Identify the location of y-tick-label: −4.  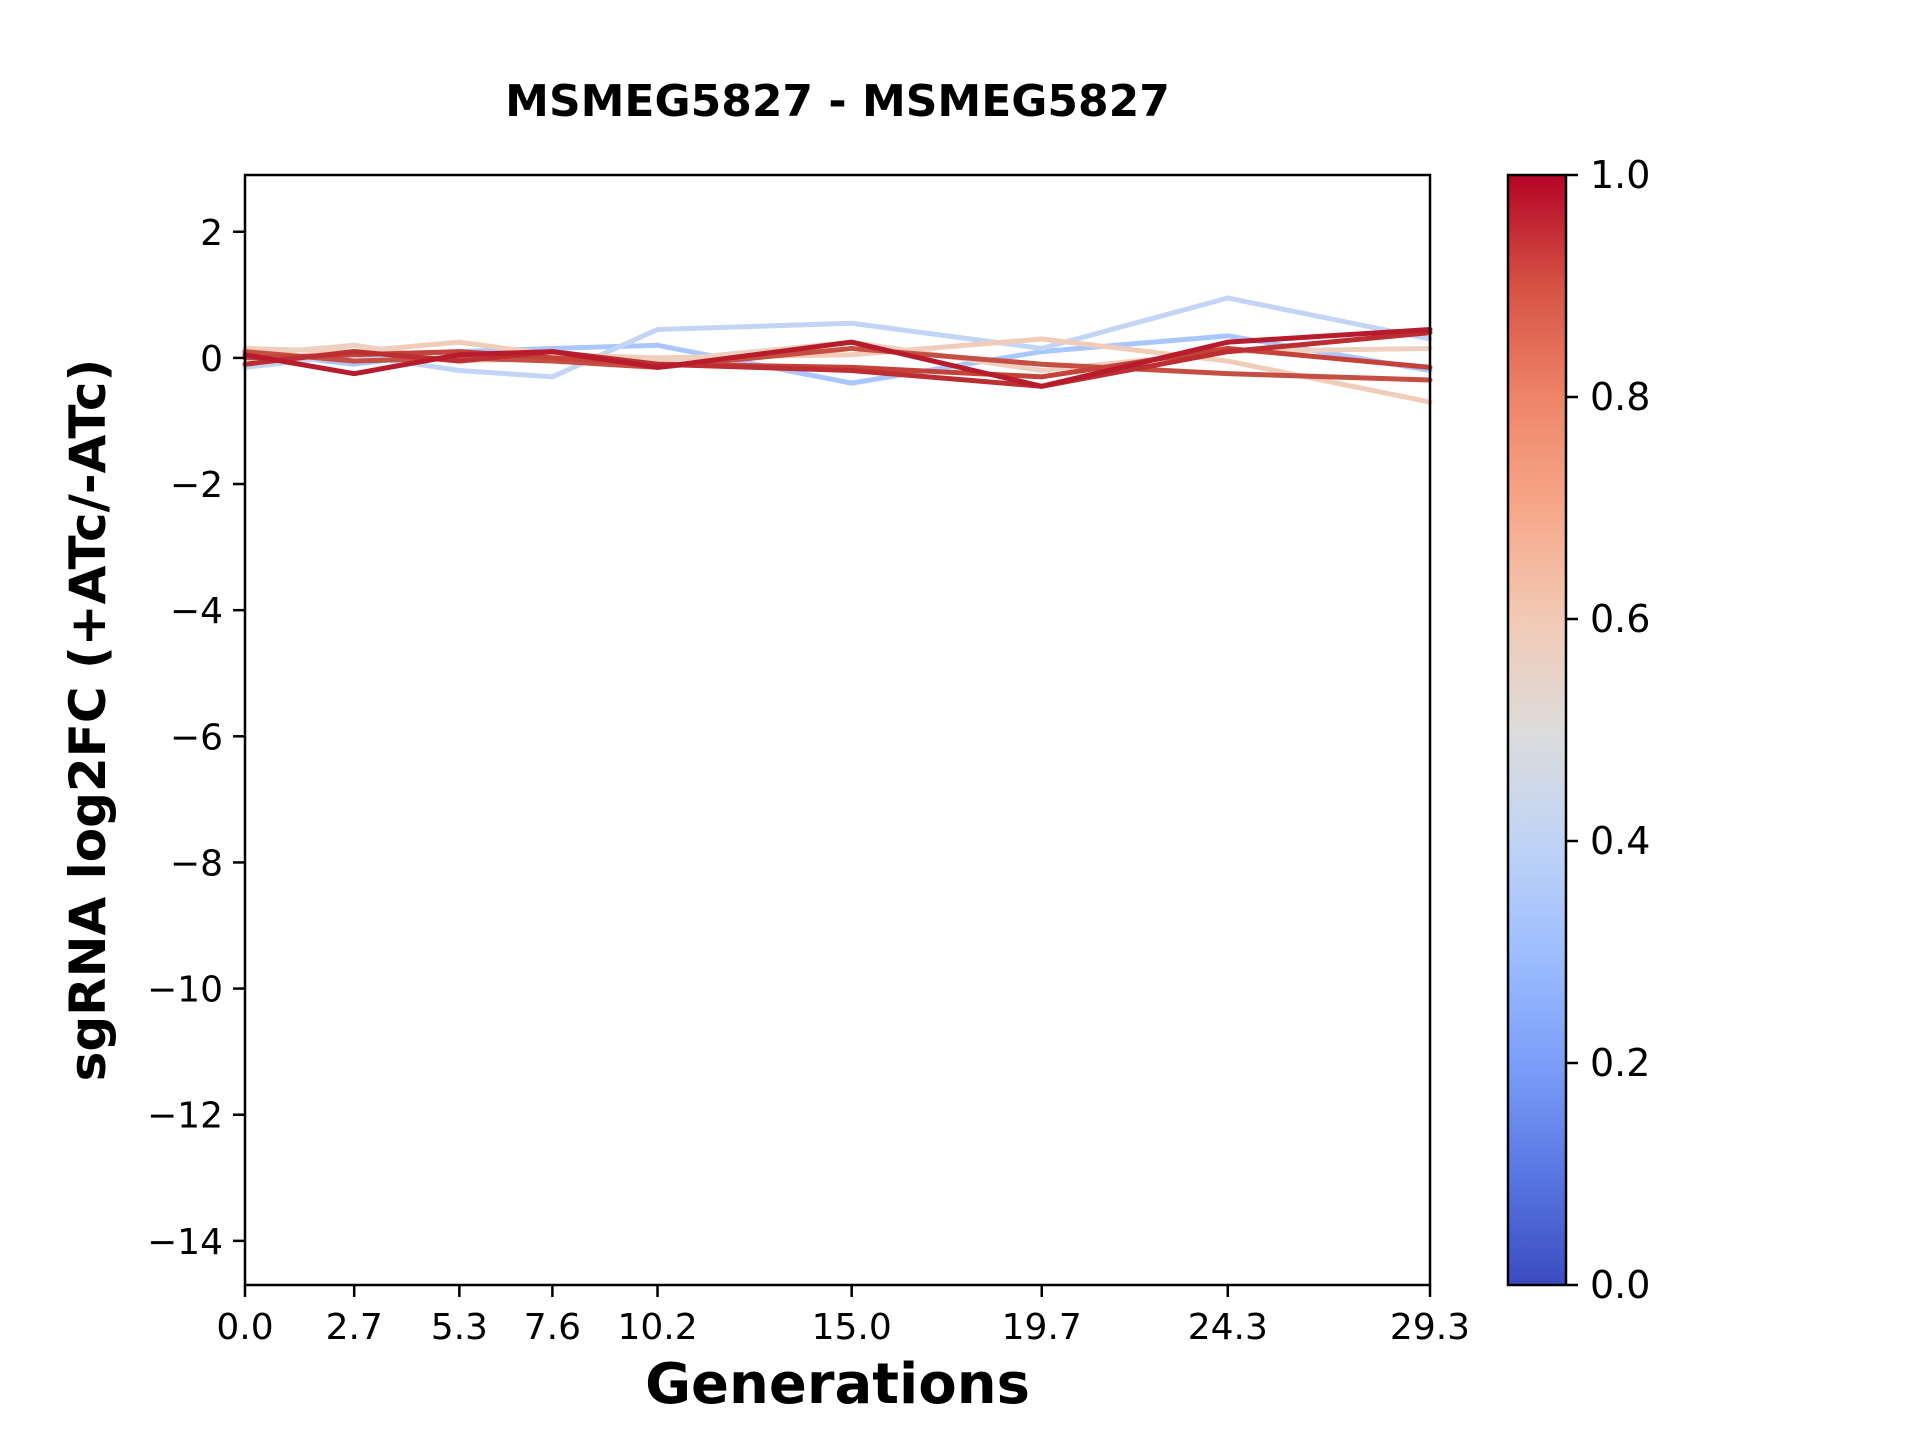
(196, 611).